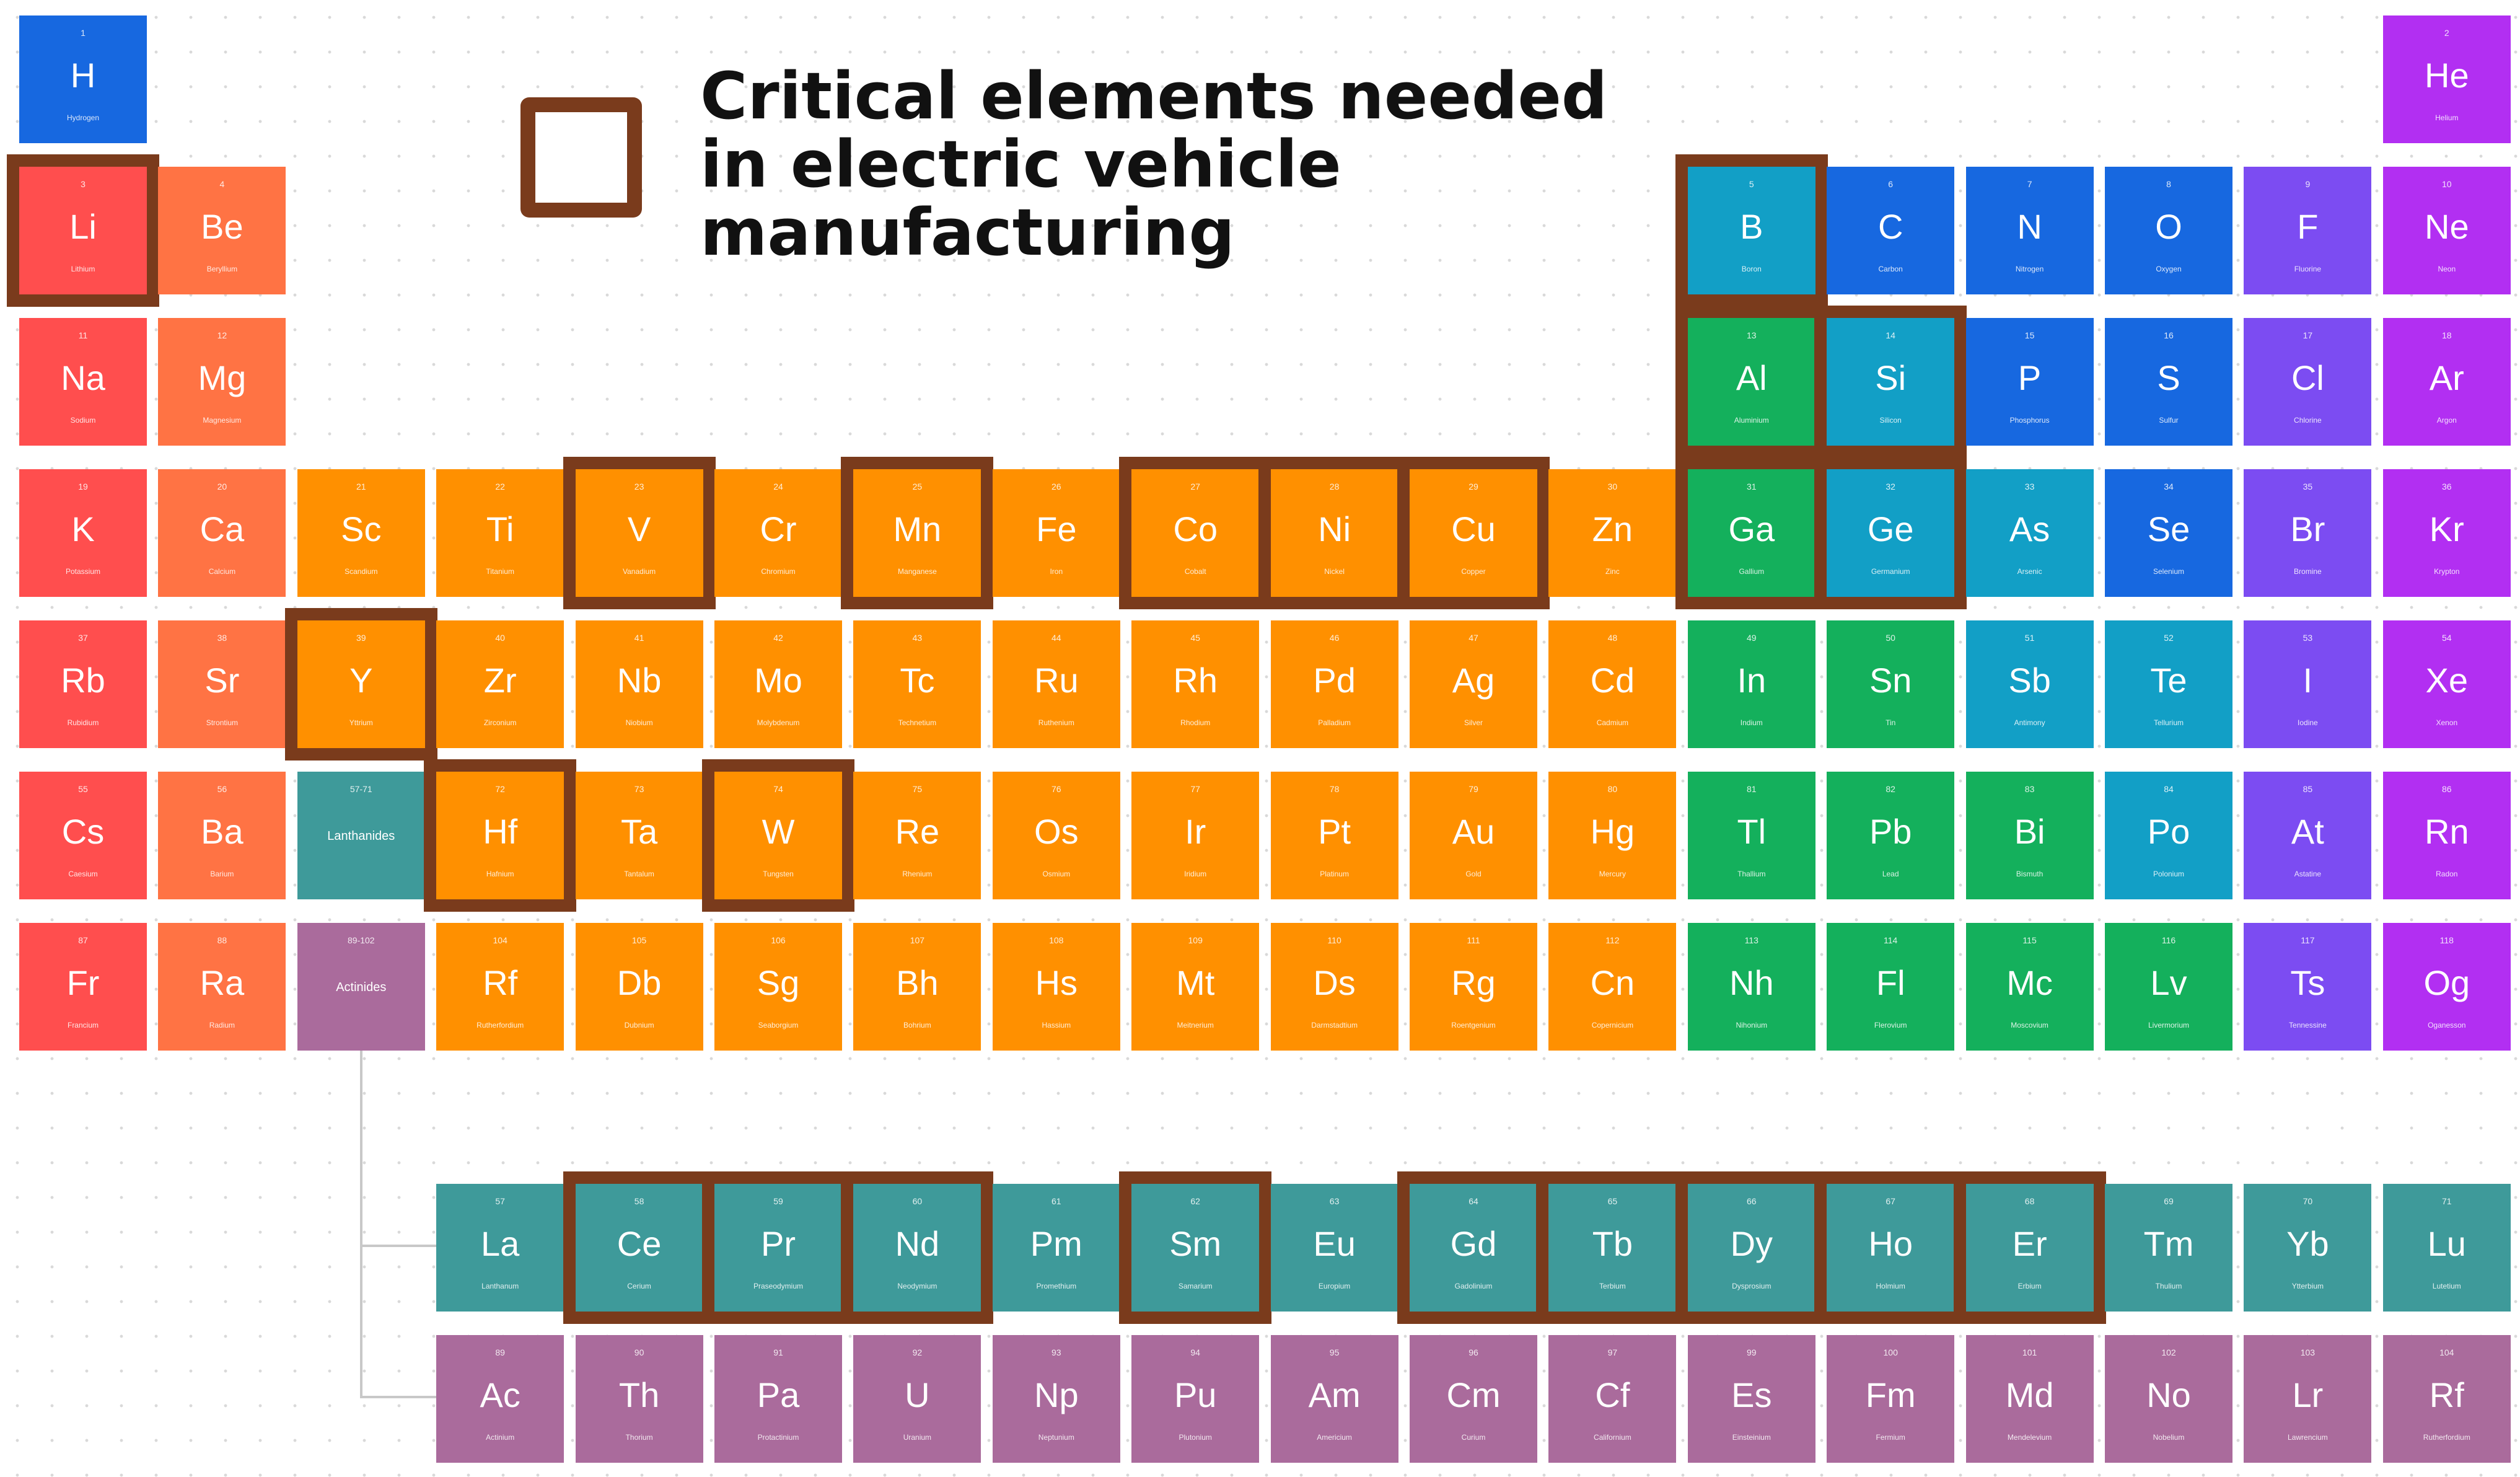 The width and height of the screenshot is (2520, 1477). Describe the element at coordinates (2169, 638) in the screenshot. I see `atomic-number: 52` at that location.